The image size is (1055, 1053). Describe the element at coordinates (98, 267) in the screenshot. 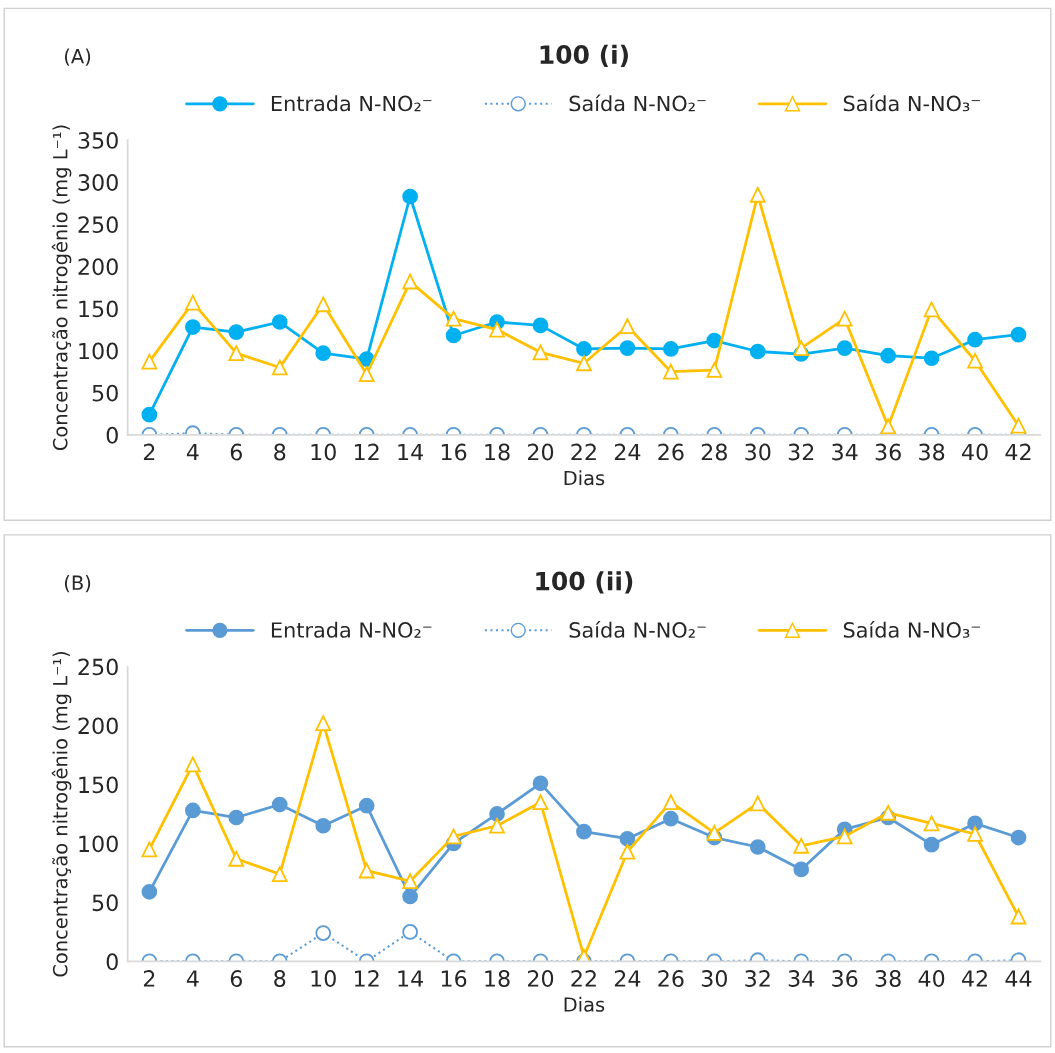

I see `y-tick-label: 200` at that location.